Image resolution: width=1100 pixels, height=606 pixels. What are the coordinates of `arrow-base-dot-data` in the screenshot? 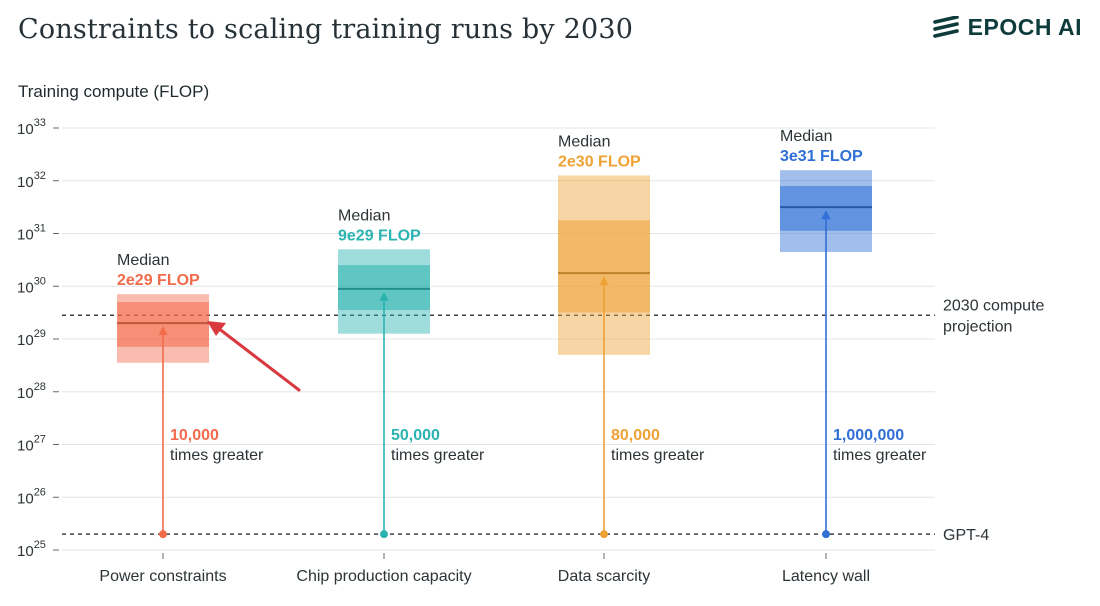 It's located at (604, 534).